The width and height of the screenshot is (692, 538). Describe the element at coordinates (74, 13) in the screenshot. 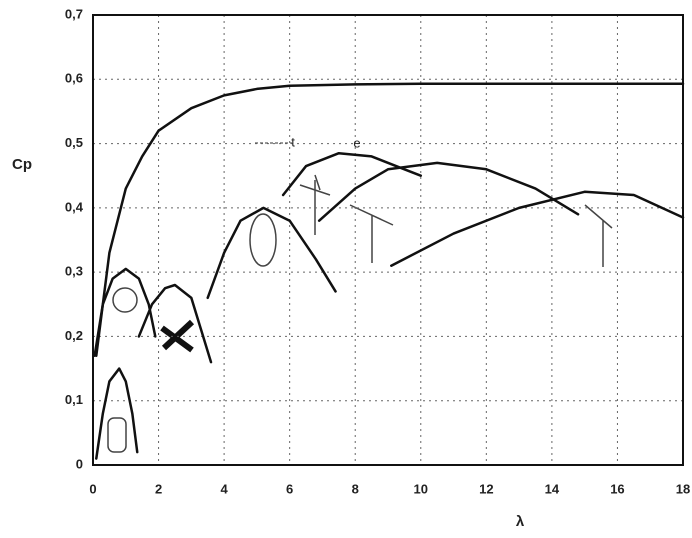

I see `y-tick-label: 0,7` at that location.